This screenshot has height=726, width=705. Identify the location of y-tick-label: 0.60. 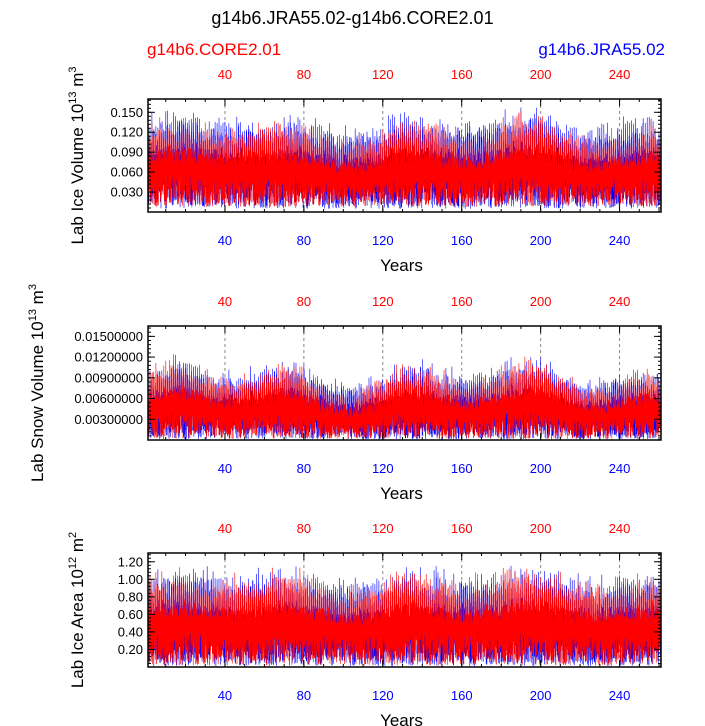
(130, 614).